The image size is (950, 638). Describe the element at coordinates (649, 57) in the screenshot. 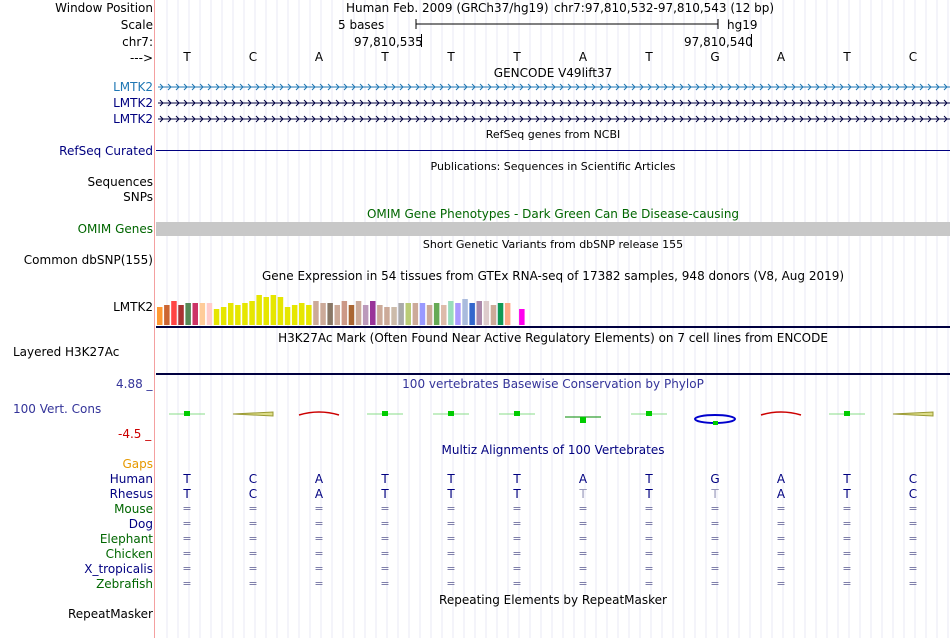

I see `base-8: T` at that location.